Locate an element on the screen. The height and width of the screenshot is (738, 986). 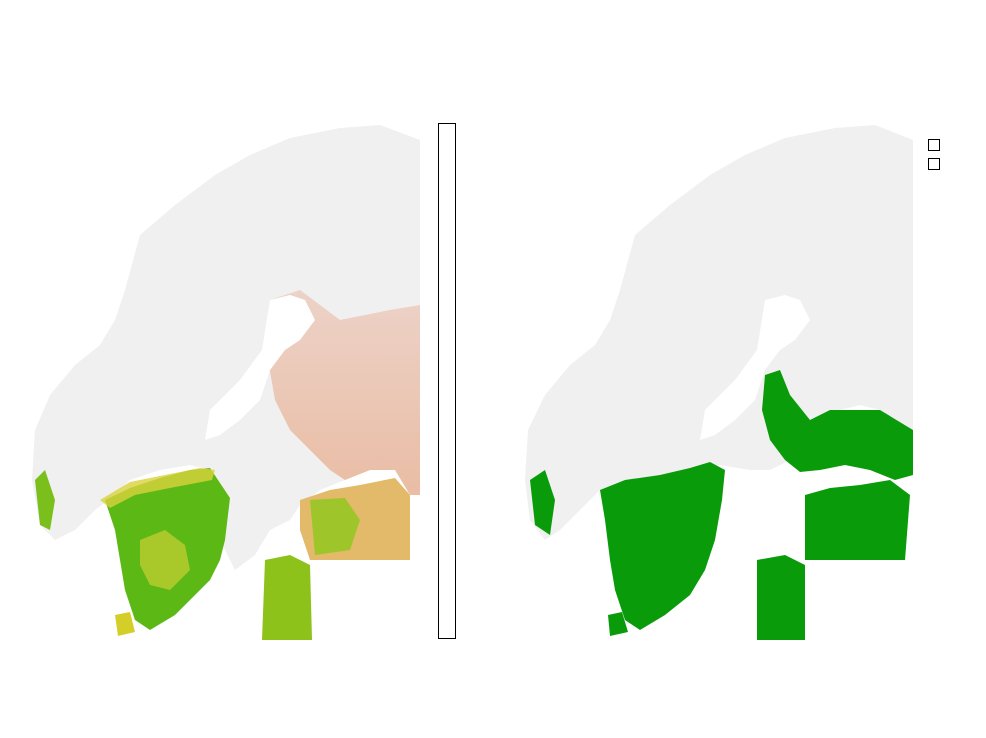
baltic-green-patch is located at coordinates (335, 526).